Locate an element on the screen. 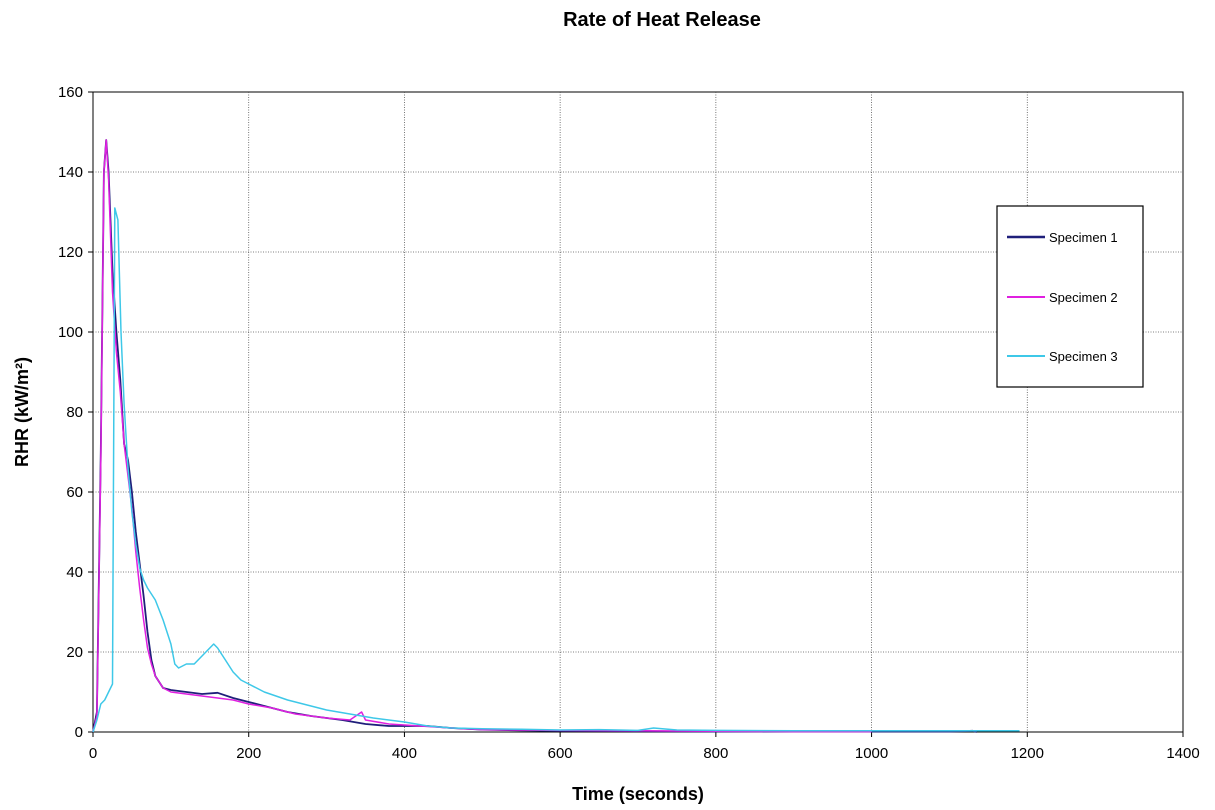  y-tick-label: 40 is located at coordinates (74, 572).